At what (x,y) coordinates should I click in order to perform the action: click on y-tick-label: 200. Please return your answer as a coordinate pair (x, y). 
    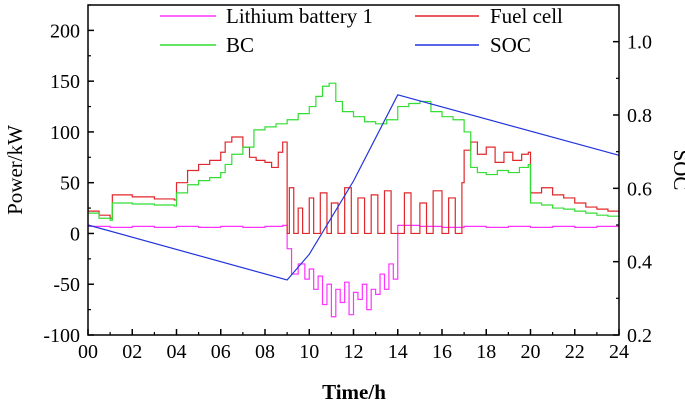
    Looking at the image, I should click on (65, 31).